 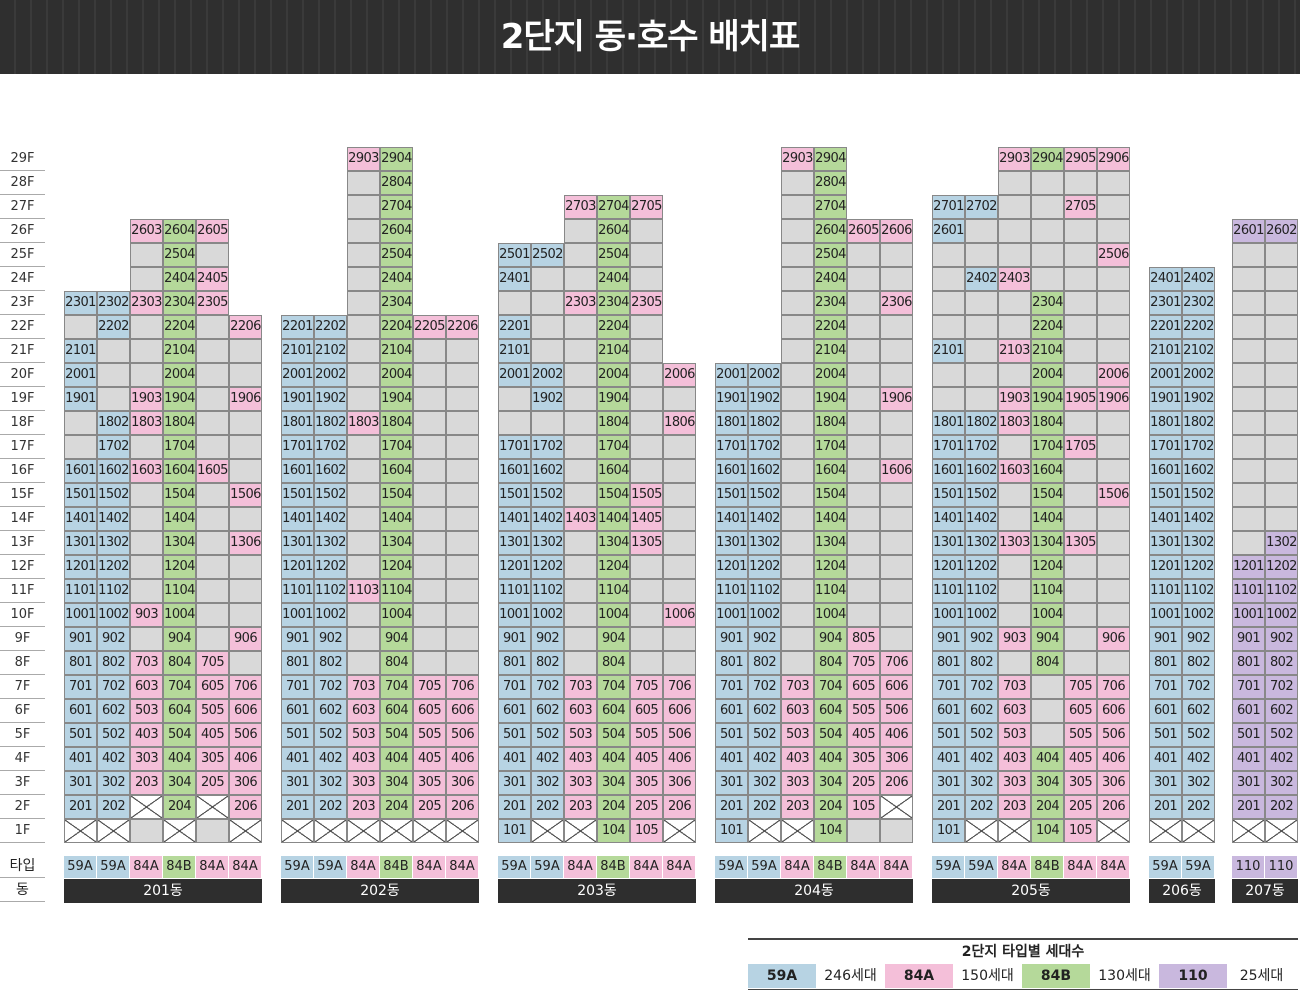 What do you see at coordinates (896, 471) in the screenshot?
I see `unit-cell: 1606` at bounding box center [896, 471].